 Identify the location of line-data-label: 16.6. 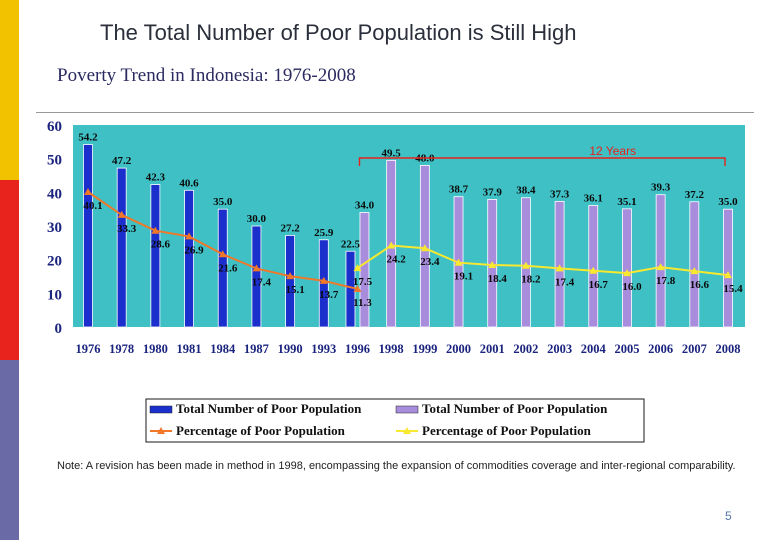
(700, 285).